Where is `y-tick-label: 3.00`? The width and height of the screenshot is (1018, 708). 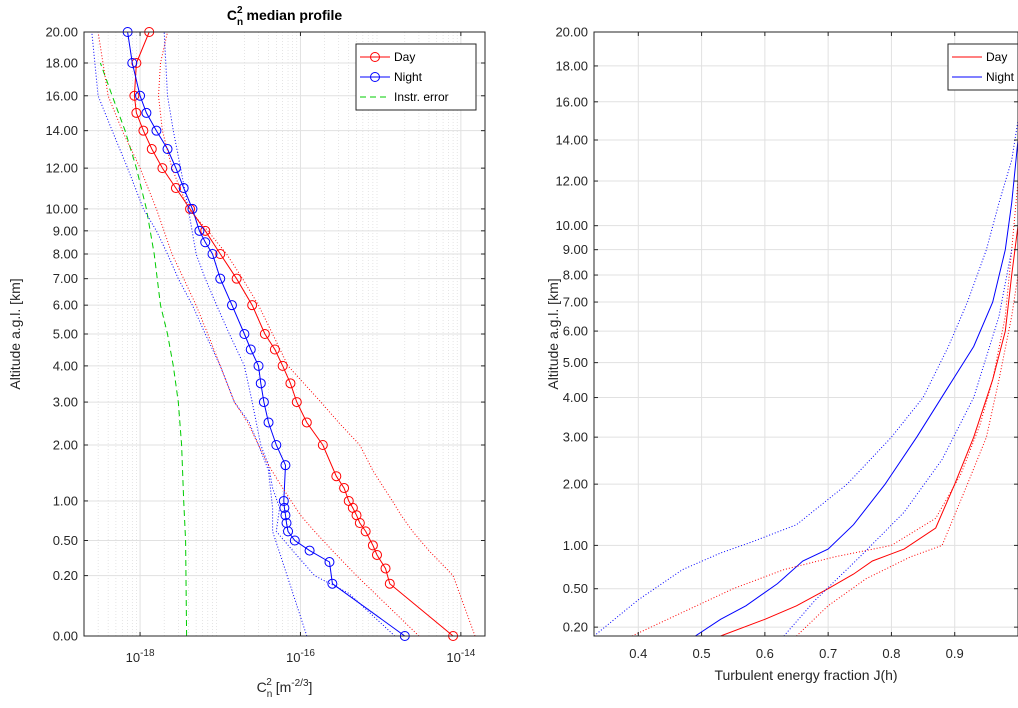
y-tick-label: 3.00 is located at coordinates (65, 402).